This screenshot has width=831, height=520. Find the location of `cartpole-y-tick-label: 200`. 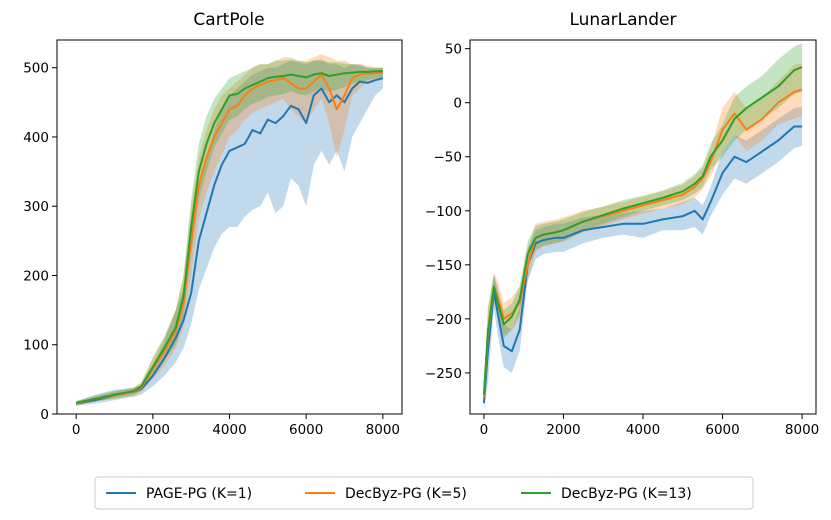

cartpole-y-tick-label: 200 is located at coordinates (36, 276).